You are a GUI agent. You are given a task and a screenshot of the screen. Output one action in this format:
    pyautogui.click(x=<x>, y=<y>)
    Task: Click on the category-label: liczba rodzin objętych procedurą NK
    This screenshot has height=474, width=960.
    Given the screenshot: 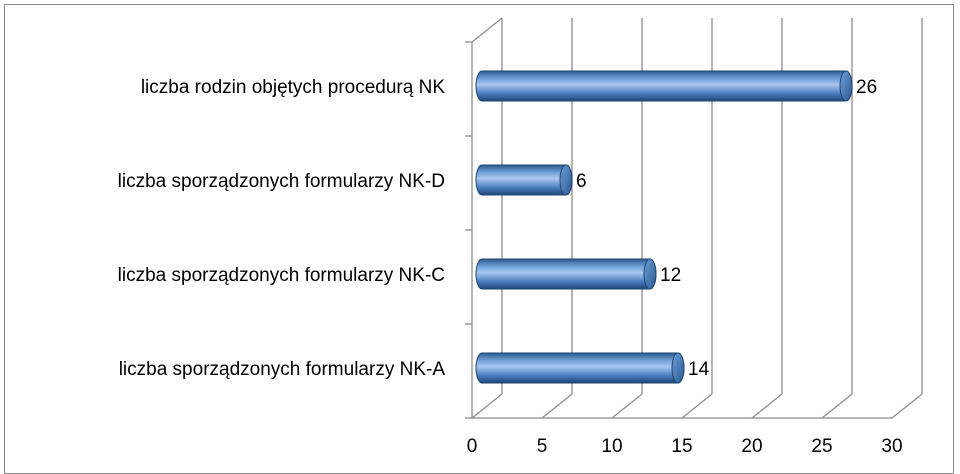 What is the action you would take?
    pyautogui.click(x=293, y=87)
    